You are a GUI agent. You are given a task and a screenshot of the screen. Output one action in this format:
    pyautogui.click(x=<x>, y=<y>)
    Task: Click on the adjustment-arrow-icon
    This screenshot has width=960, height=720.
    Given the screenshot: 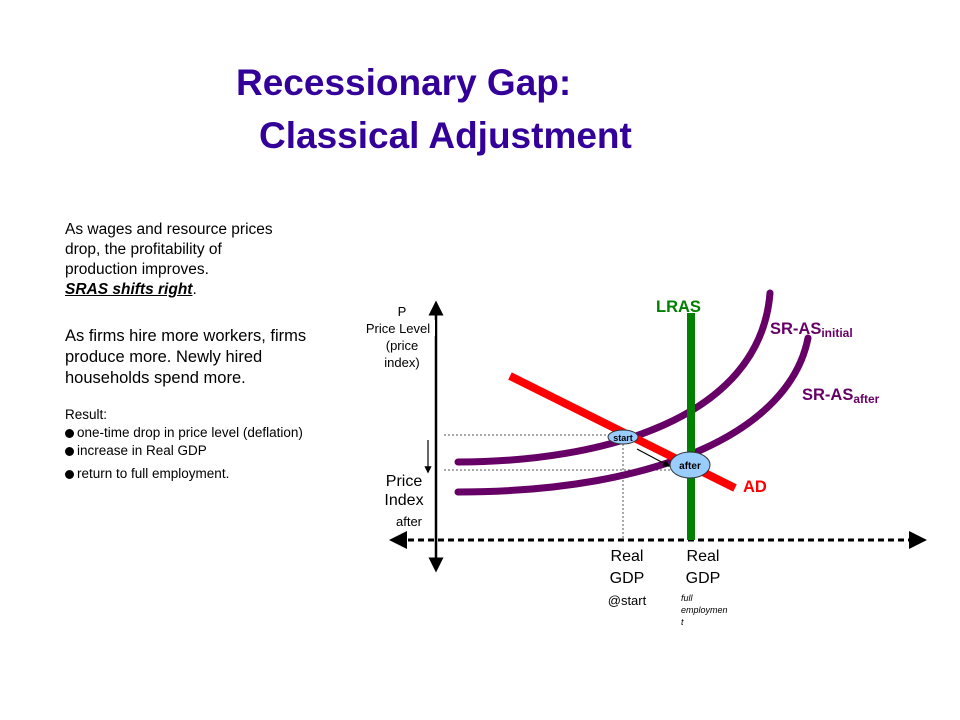 What is the action you would take?
    pyautogui.click(x=653, y=457)
    